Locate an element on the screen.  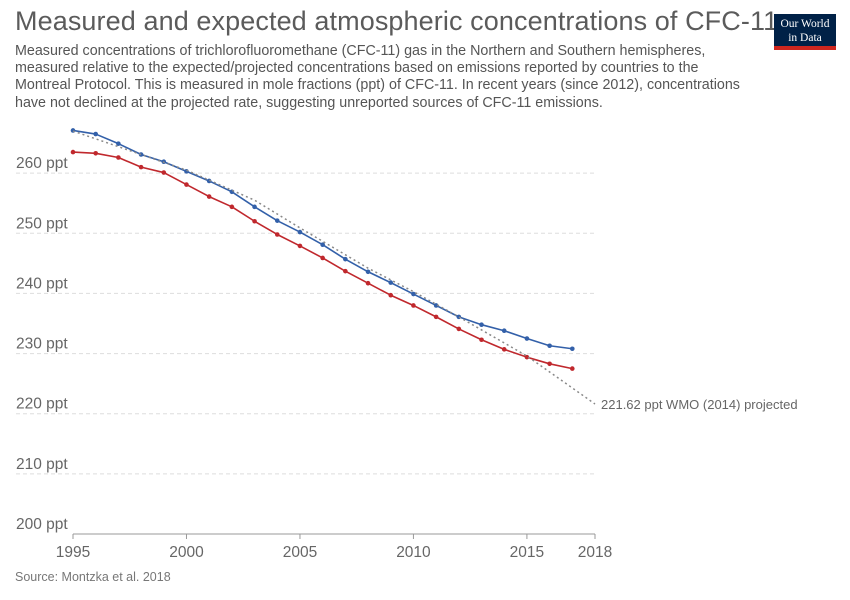
y-tick-label-240: 240 ppt is located at coordinates (42, 283).